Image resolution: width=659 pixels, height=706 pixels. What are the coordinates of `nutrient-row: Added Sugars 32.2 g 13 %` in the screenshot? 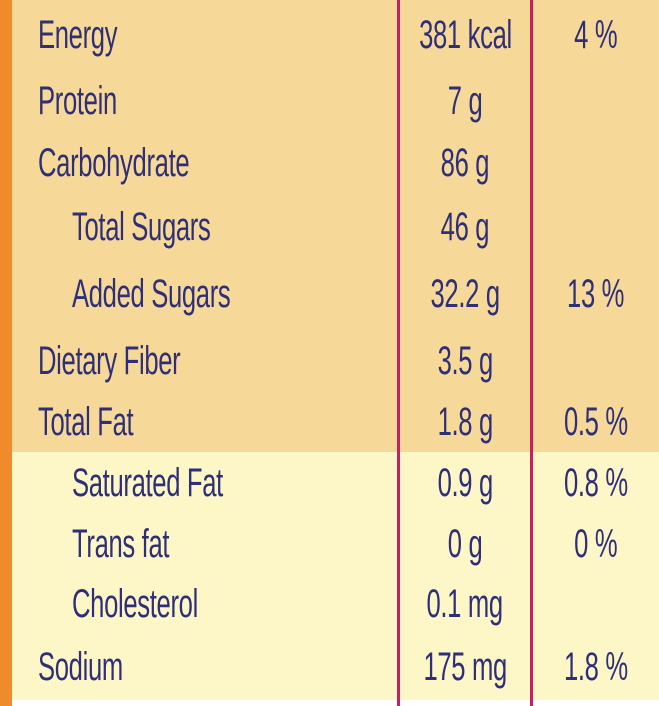 It's located at (335, 294).